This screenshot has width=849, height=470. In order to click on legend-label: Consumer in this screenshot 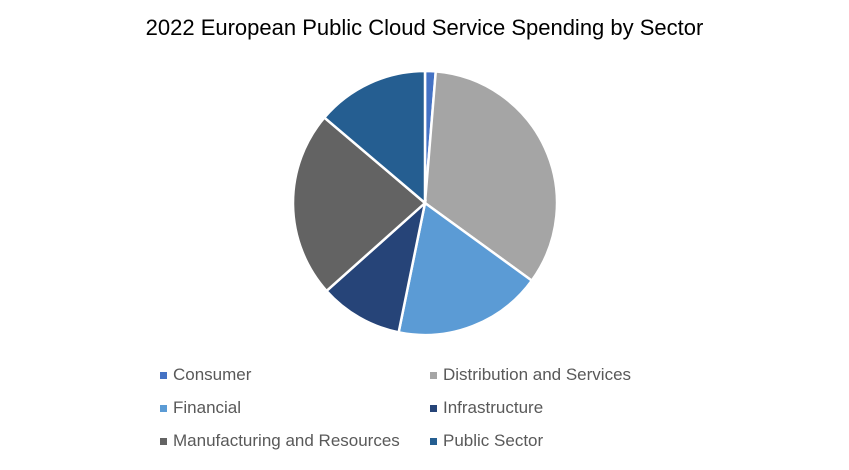, I will do `click(212, 374)`.